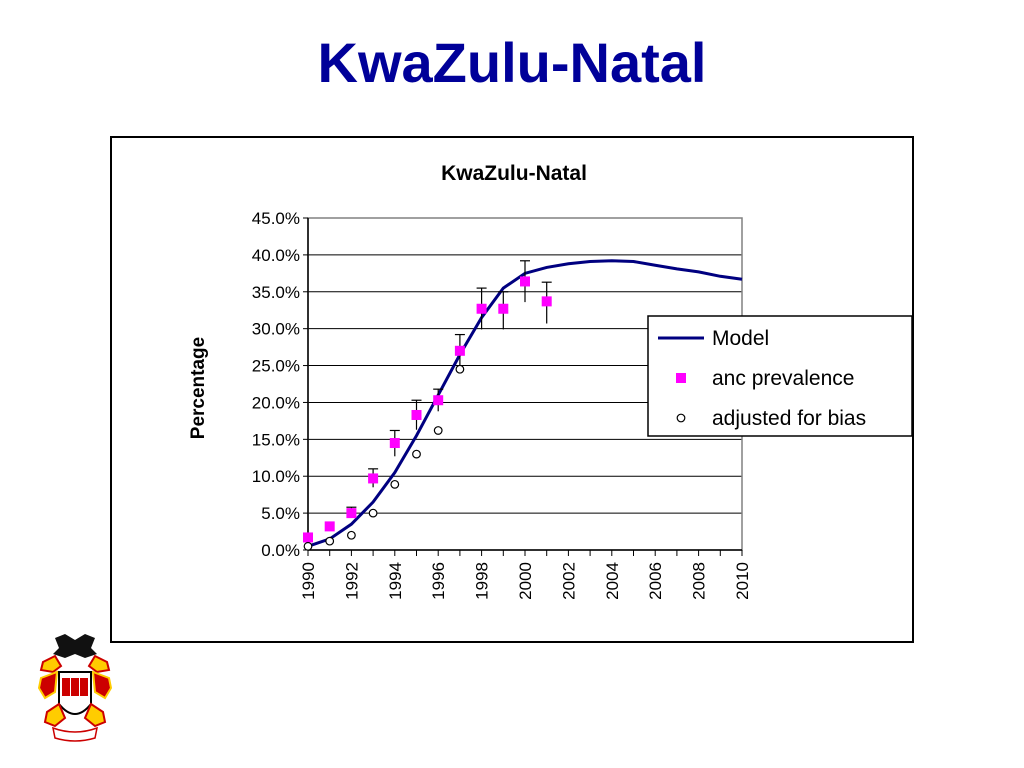  I want to click on legend-swatch-adjusted, so click(681, 418).